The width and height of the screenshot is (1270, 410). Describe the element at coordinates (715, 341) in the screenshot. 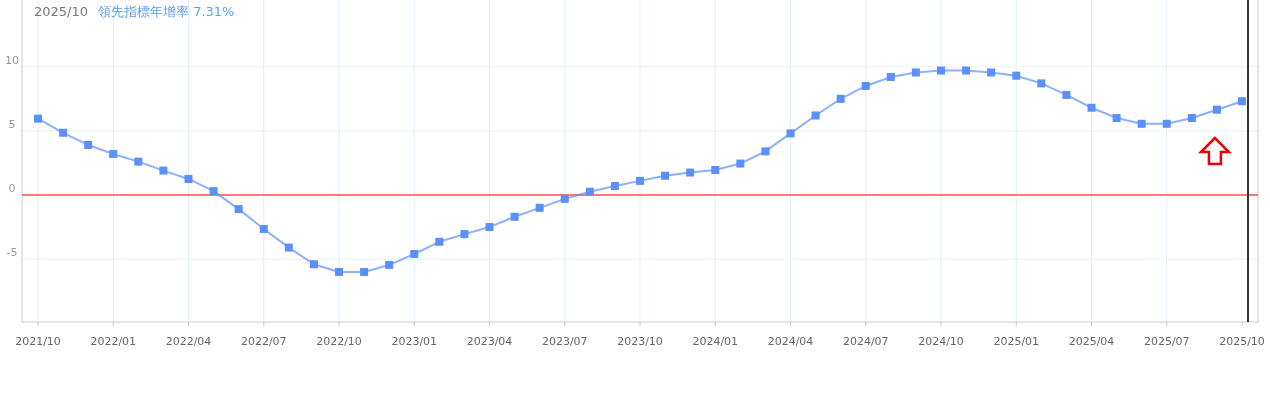

I see `x-tick-label: 2024/01` at that location.